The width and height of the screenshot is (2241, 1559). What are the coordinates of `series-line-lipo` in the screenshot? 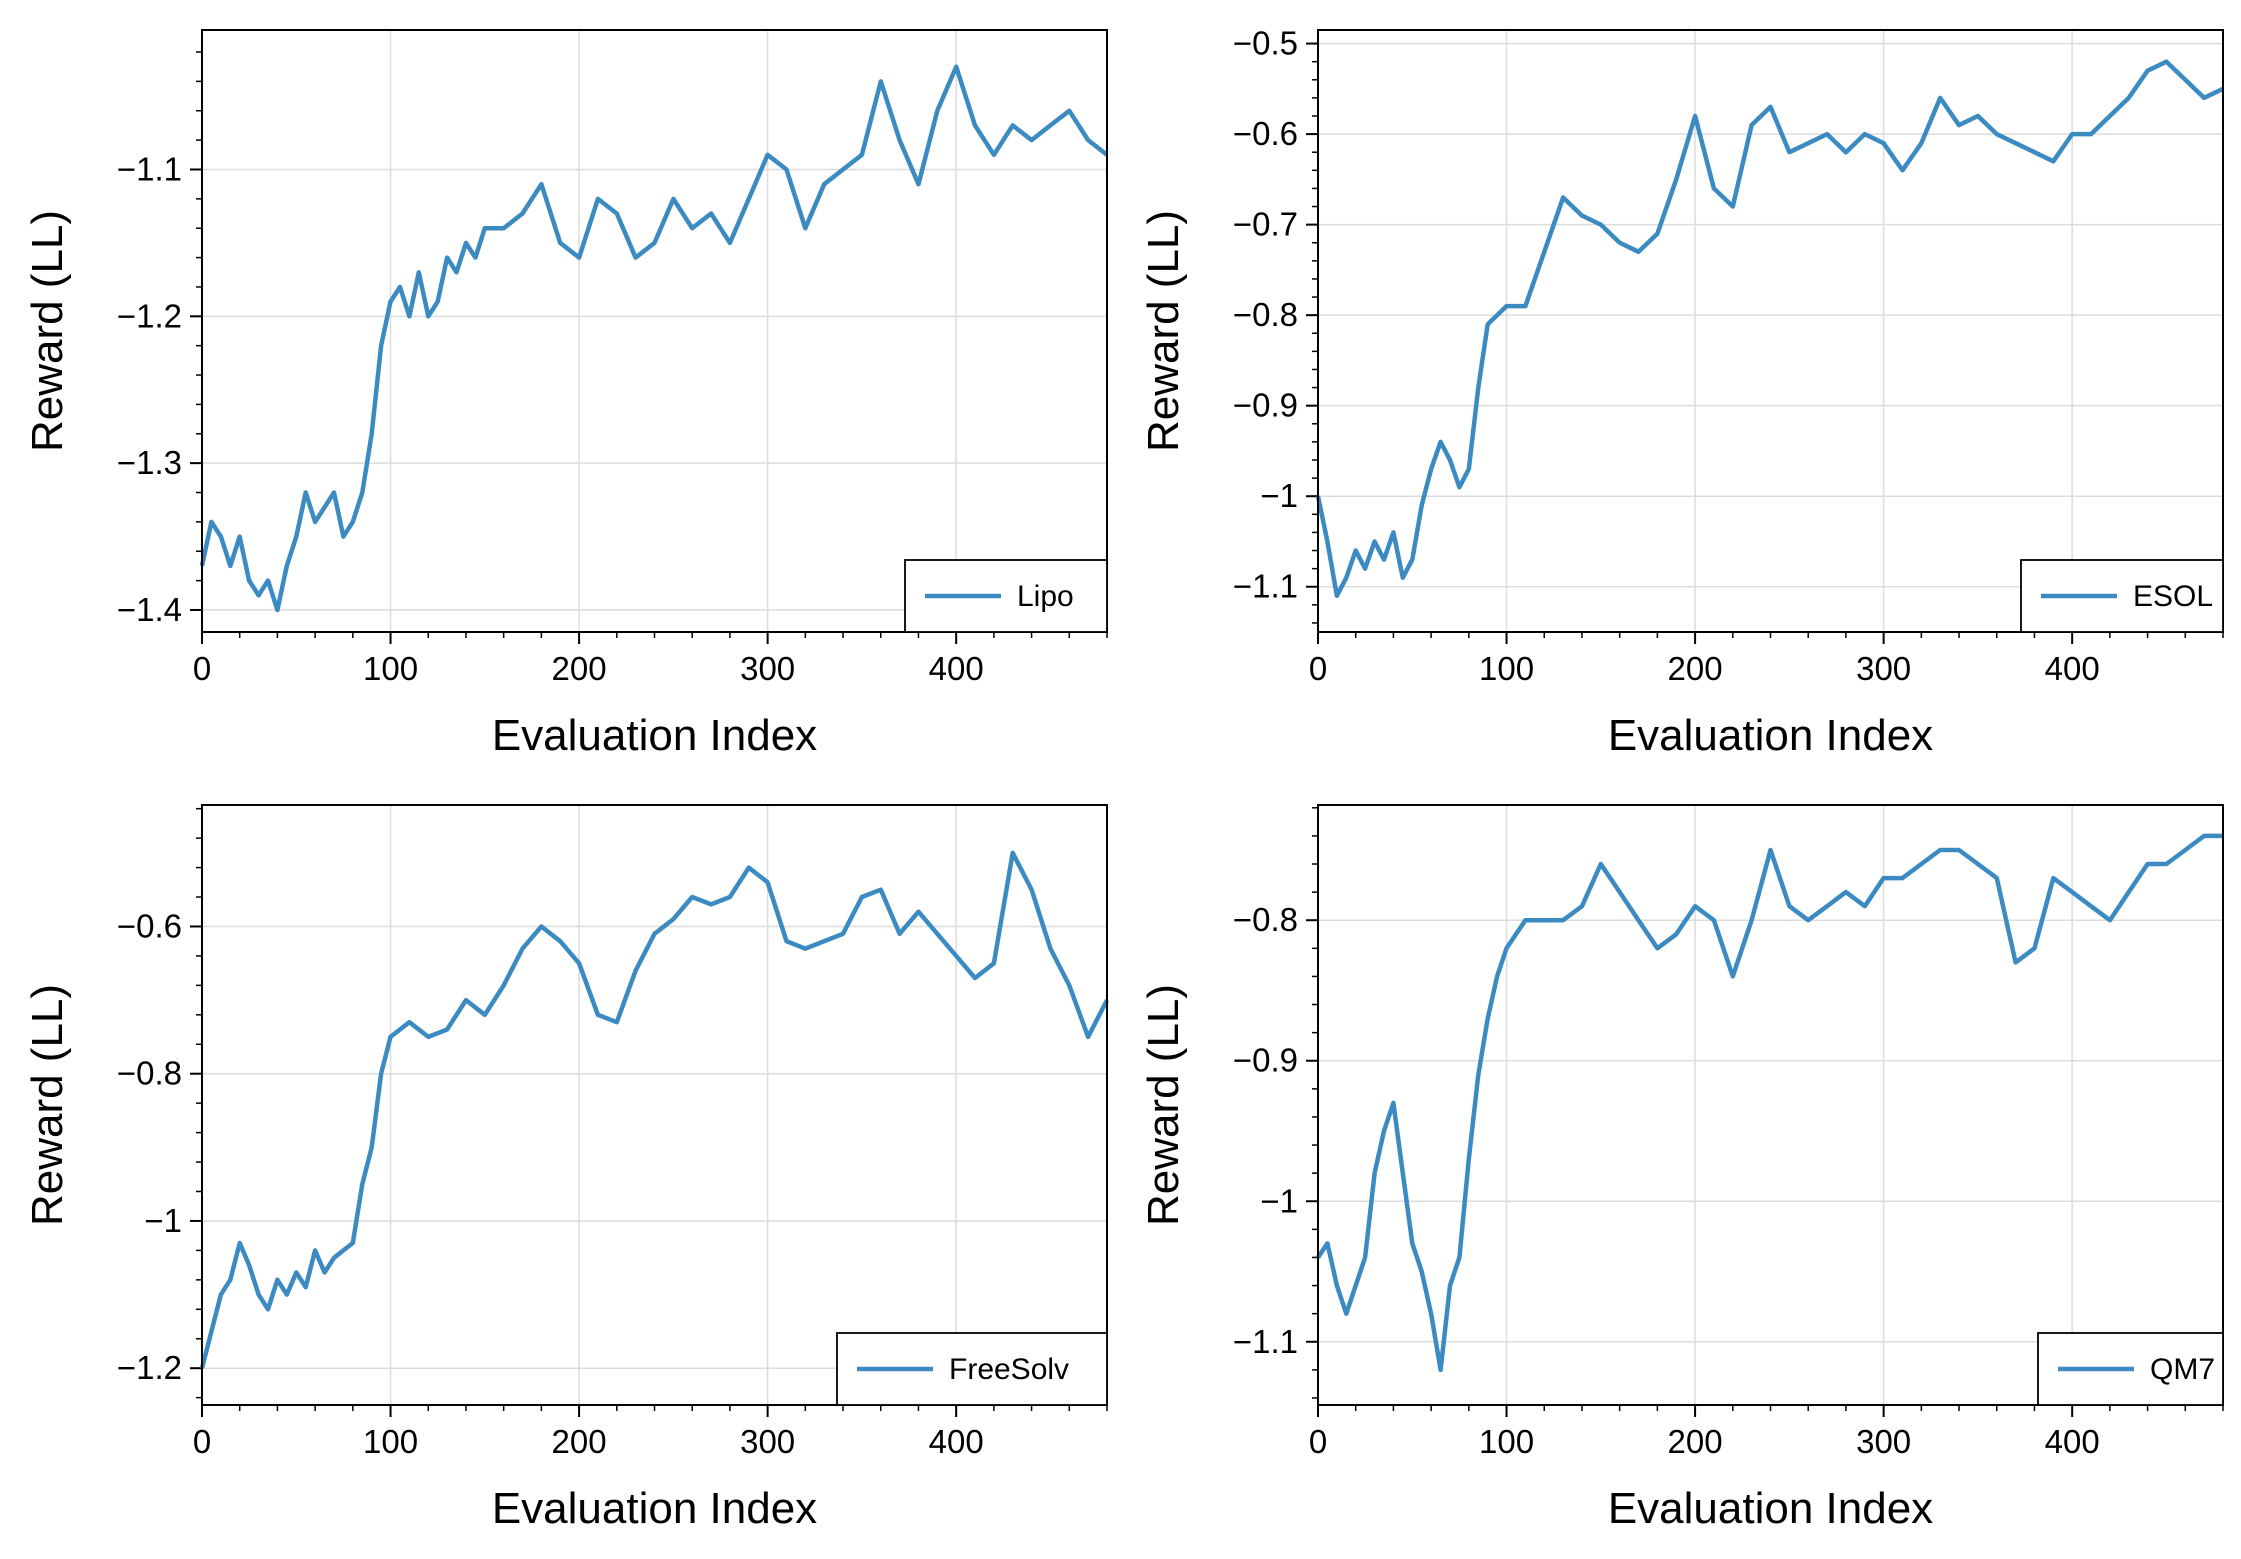 It's located at (654, 338).